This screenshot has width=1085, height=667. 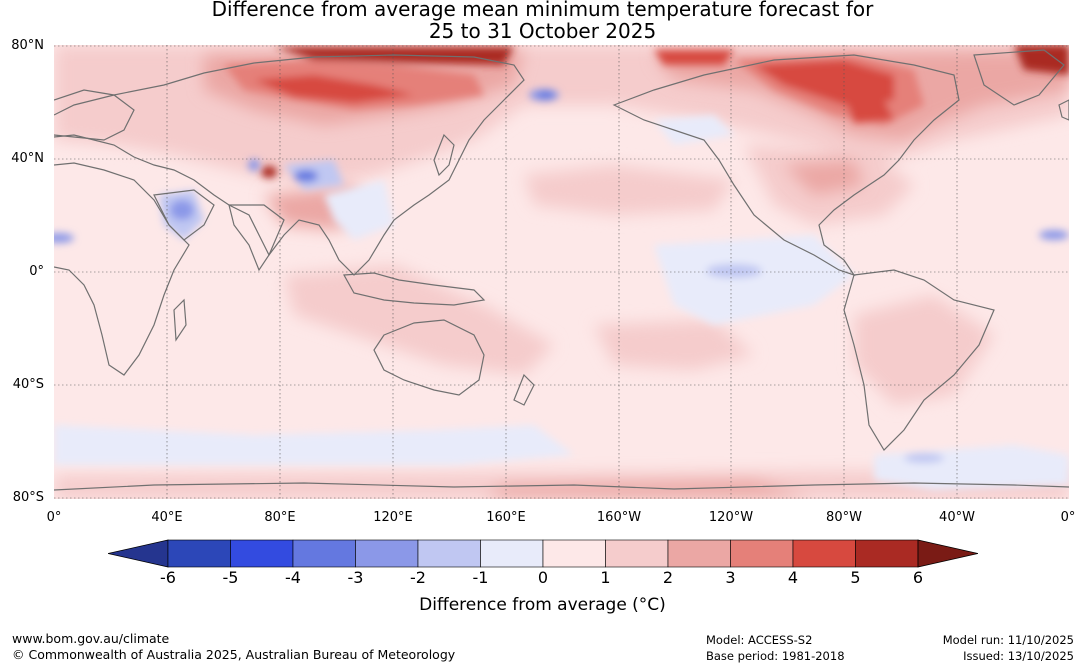 What do you see at coordinates (524, 389) in the screenshot?
I see `coastline-new-zealand` at bounding box center [524, 389].